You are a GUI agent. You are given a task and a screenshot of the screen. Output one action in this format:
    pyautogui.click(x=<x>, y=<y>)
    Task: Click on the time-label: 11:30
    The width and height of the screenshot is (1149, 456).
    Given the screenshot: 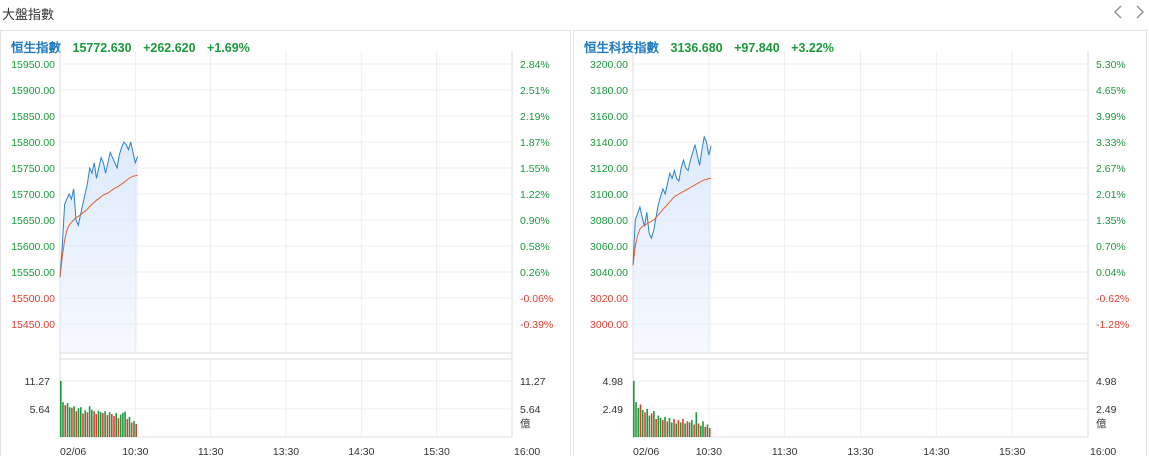 What is the action you would take?
    pyautogui.click(x=211, y=451)
    